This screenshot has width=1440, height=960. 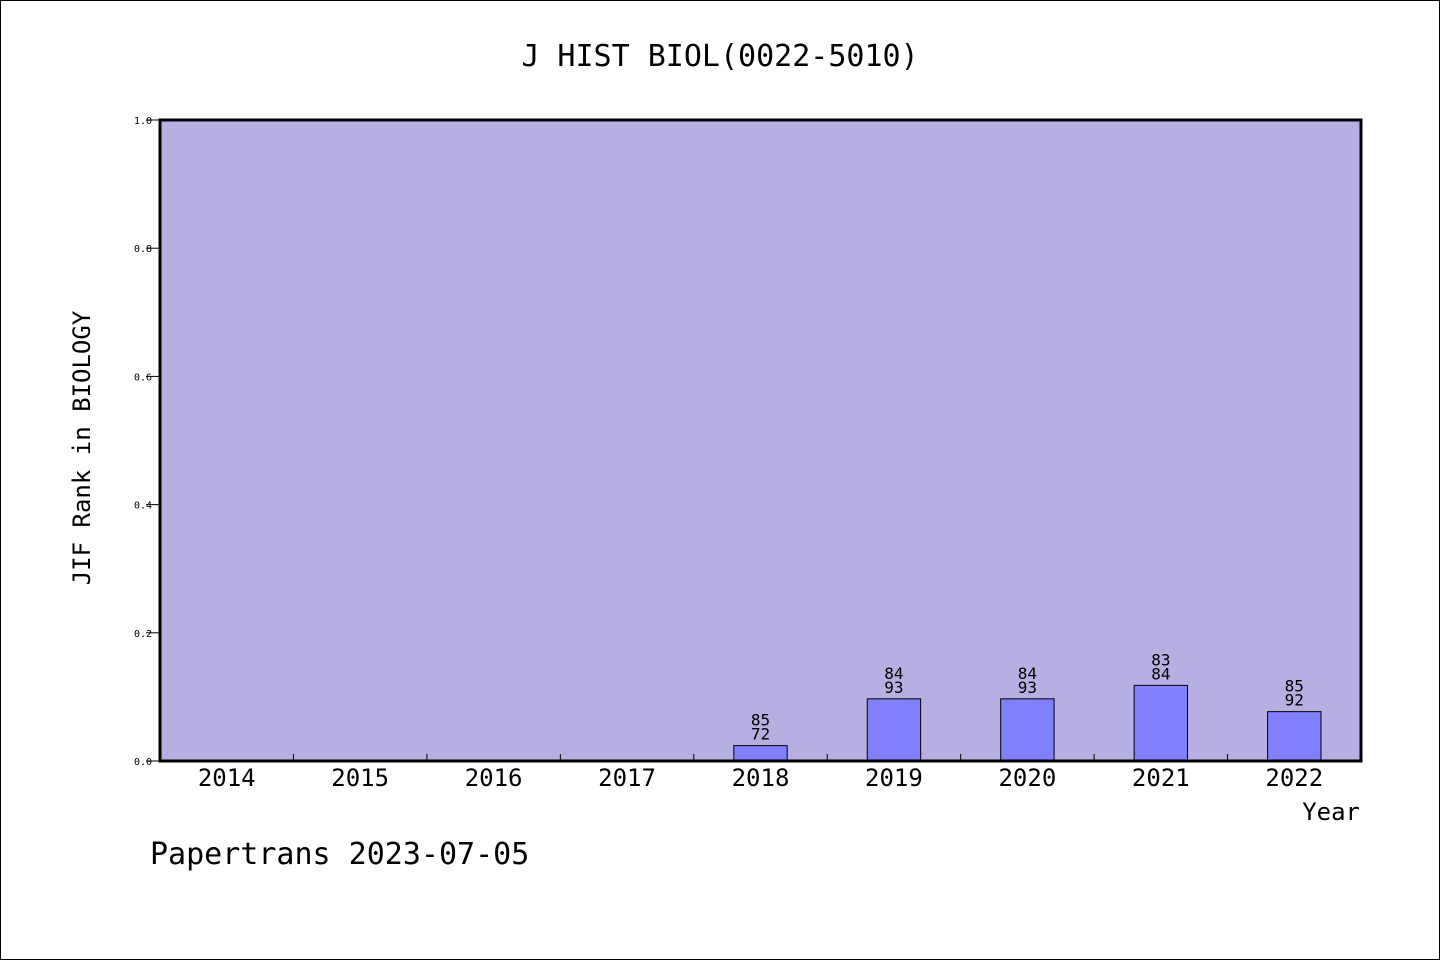 I want to click on x-tick-label: 2014, so click(x=227, y=778).